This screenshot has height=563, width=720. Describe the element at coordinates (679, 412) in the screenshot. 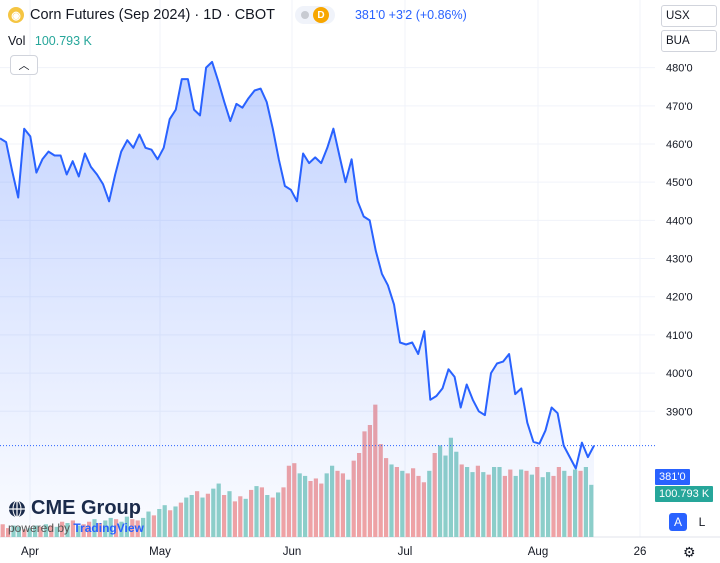

I see `y-tick-label: 390'0` at that location.